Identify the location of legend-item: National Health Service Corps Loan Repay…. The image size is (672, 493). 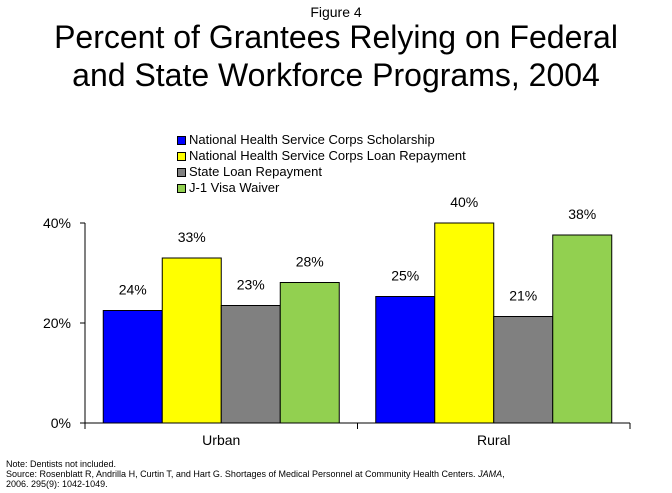
(321, 156).